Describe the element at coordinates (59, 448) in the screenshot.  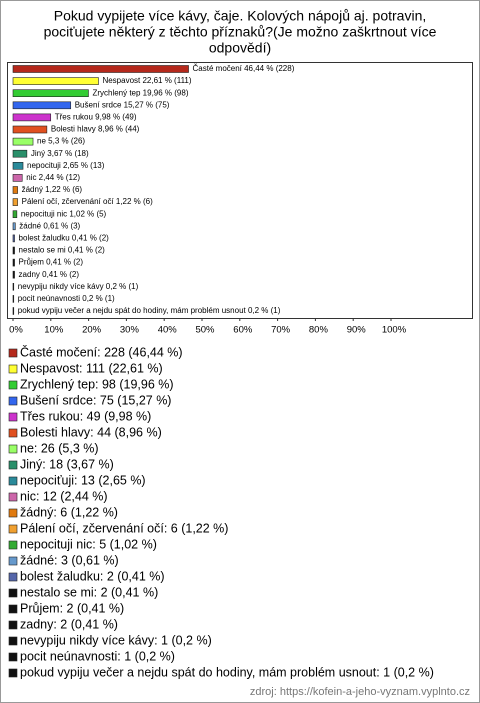
I see `legend-label: ne: 26 (5,3 %)` at that location.